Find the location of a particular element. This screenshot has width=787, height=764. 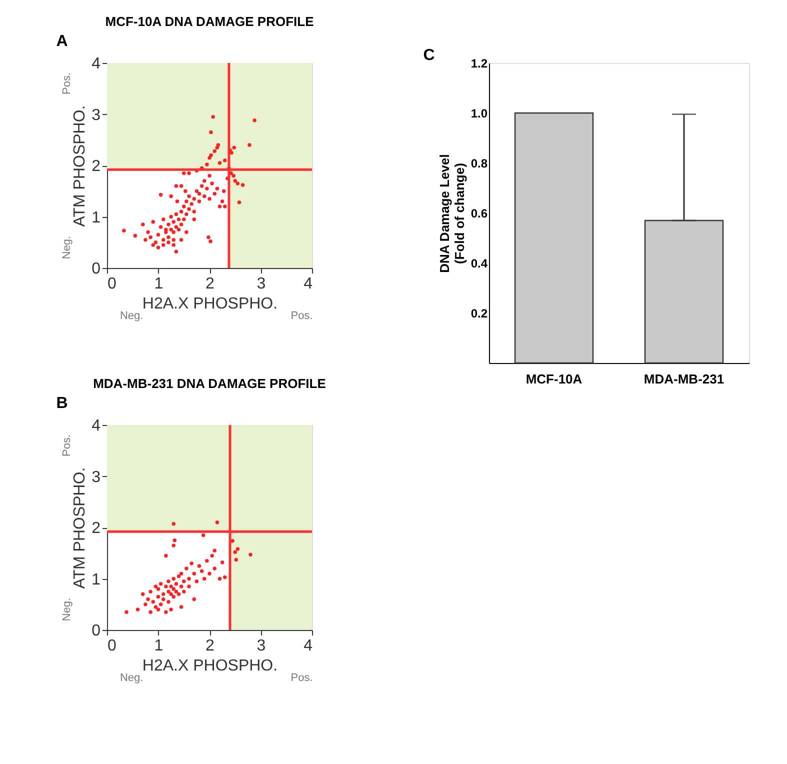

y-axis-title: DNA Damage Level (Fold of change) is located at coordinates (451, 213).